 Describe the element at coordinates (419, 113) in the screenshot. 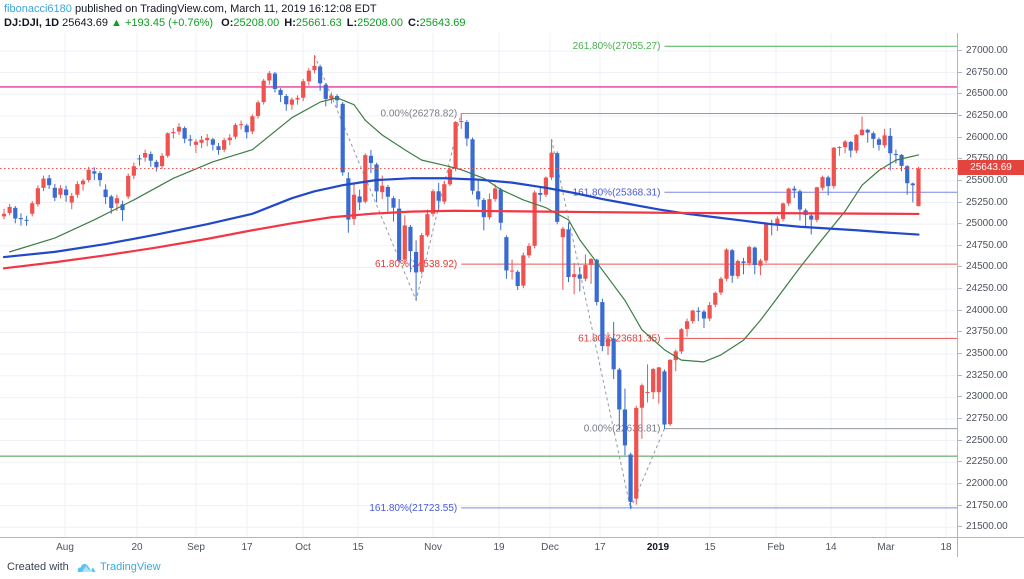

I see `fib-level-label: 0.00%(26278.82)` at that location.